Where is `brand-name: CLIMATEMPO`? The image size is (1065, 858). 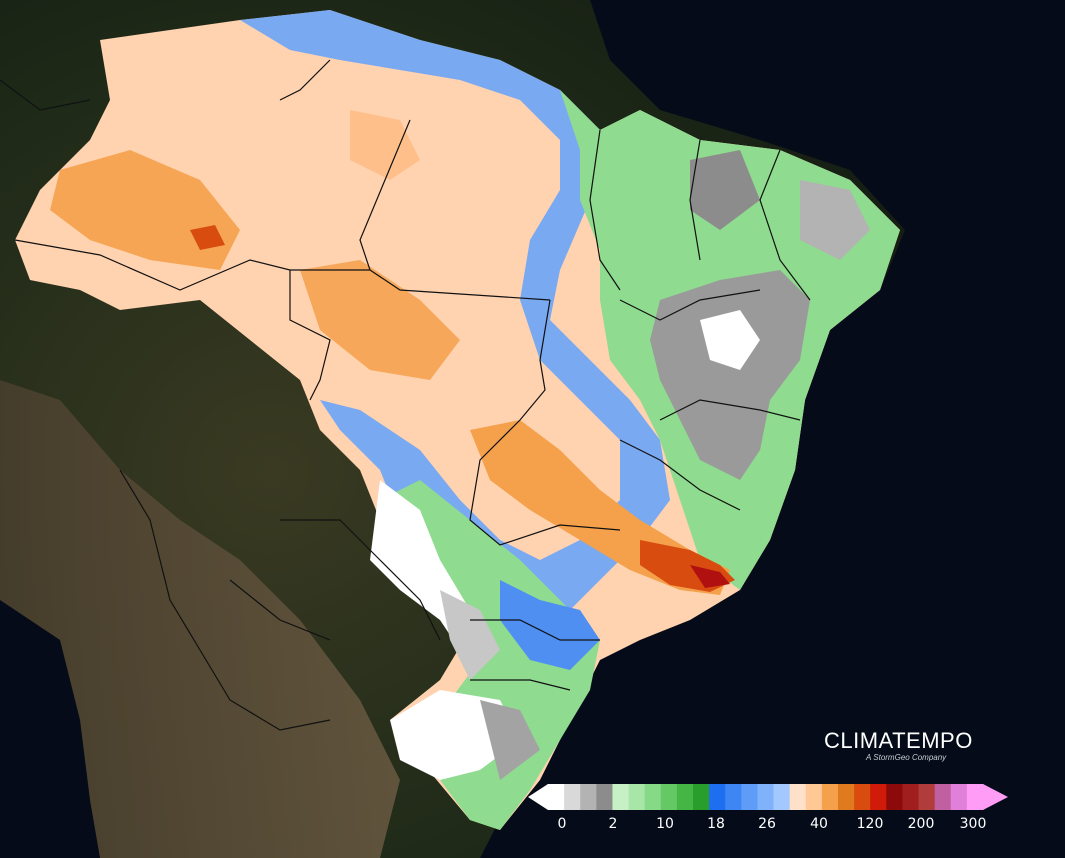 brand-name: CLIMATEMPO is located at coordinates (898, 740).